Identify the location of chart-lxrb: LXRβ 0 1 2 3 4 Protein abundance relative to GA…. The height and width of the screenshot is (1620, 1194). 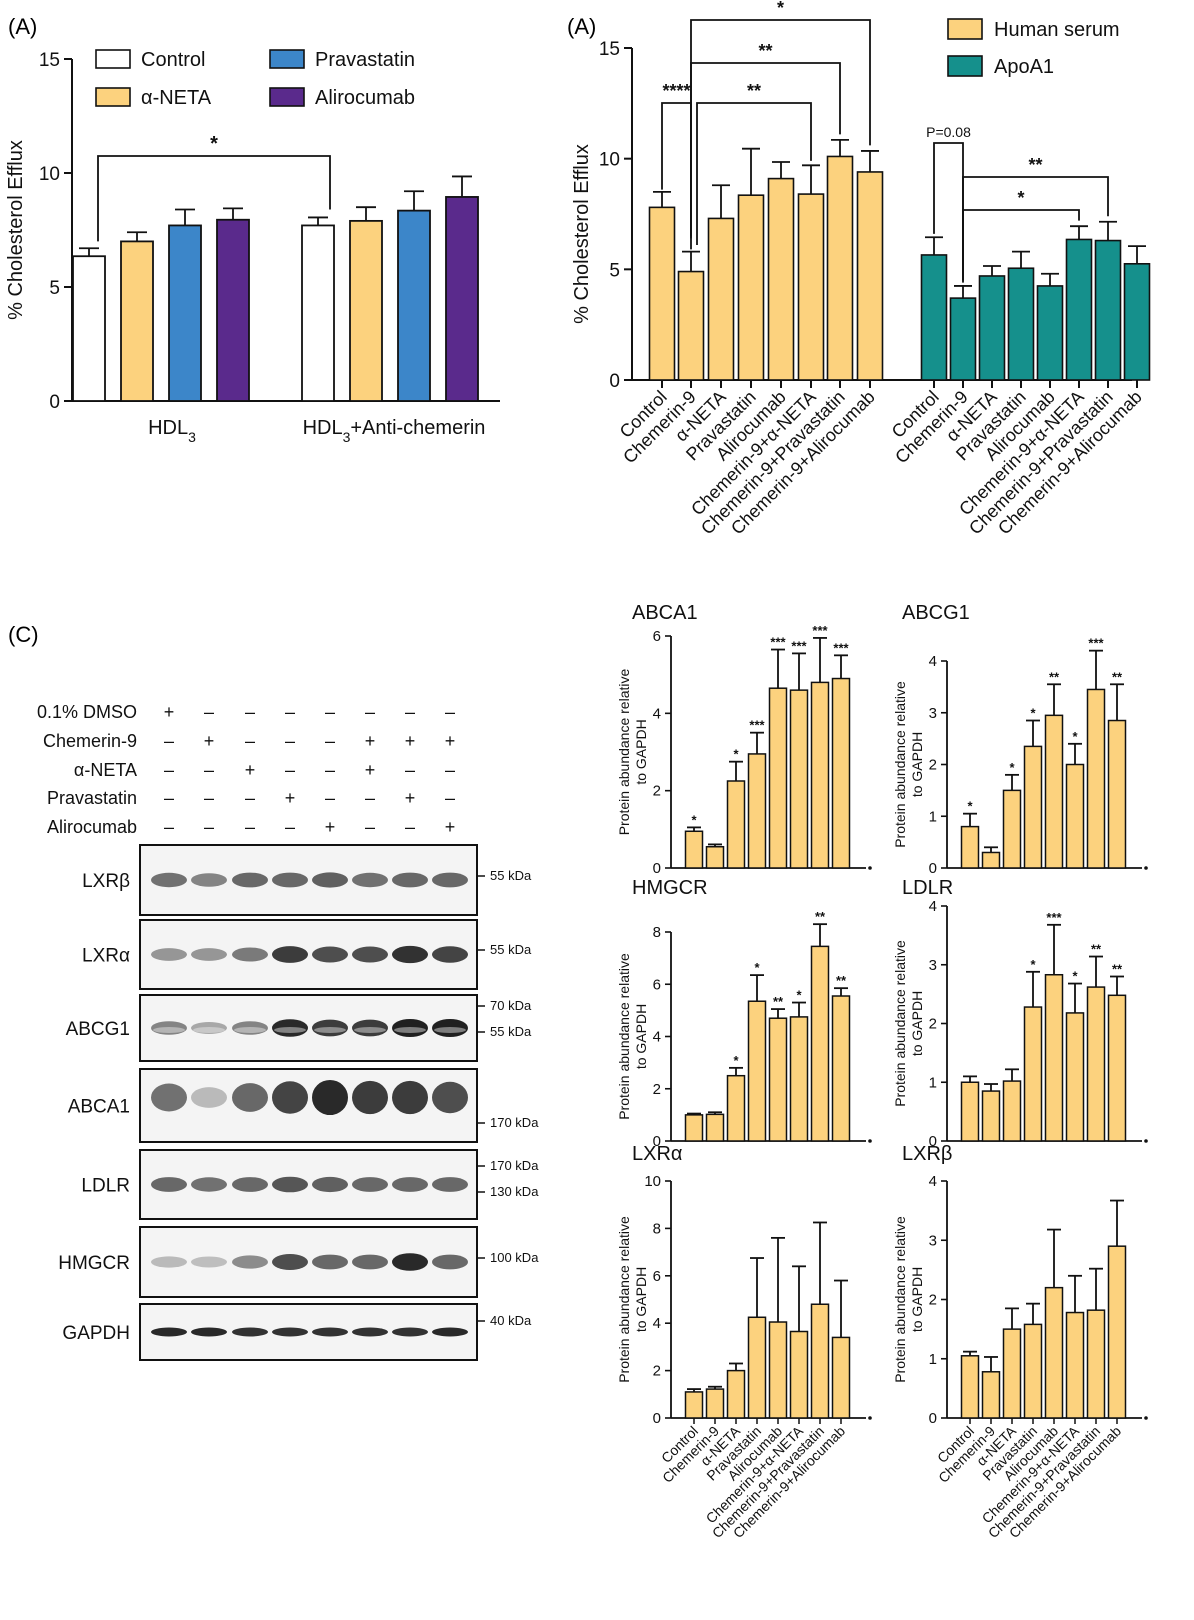
(1020, 1342).